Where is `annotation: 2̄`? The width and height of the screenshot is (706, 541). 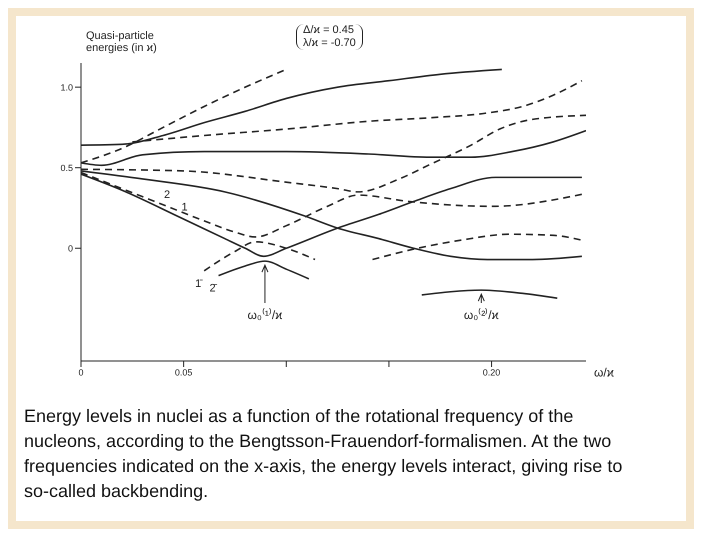
annotation: 2̄ is located at coordinates (213, 288).